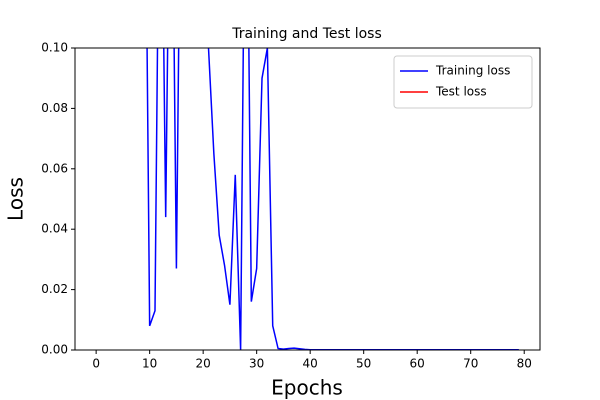 The height and width of the screenshot is (400, 600). Describe the element at coordinates (96, 364) in the screenshot. I see `x-tick-label: 0` at that location.